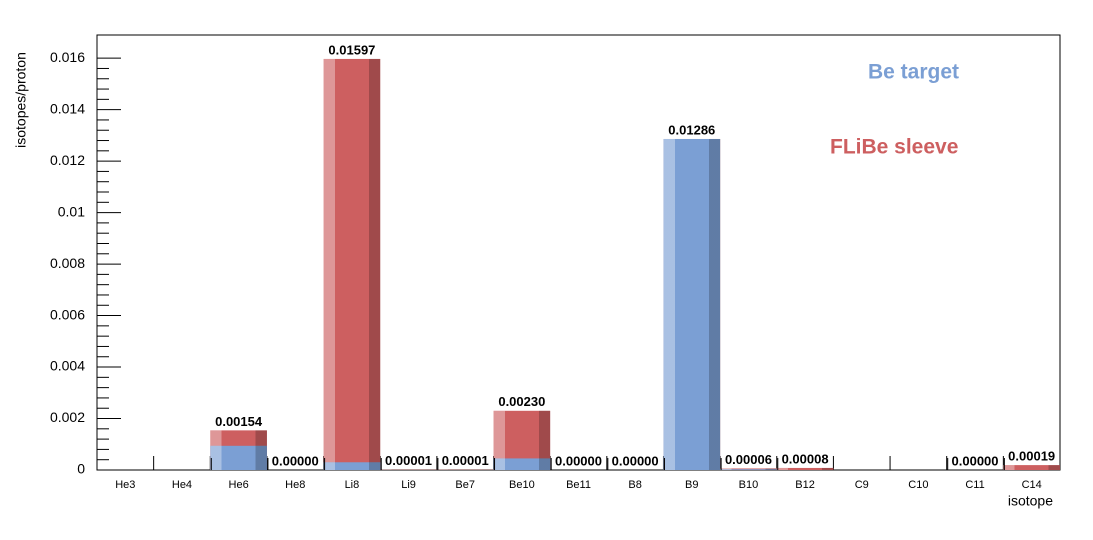 The image size is (1093, 540). What do you see at coordinates (67, 160) in the screenshot?
I see `y-tick-label: 0.012` at bounding box center [67, 160].